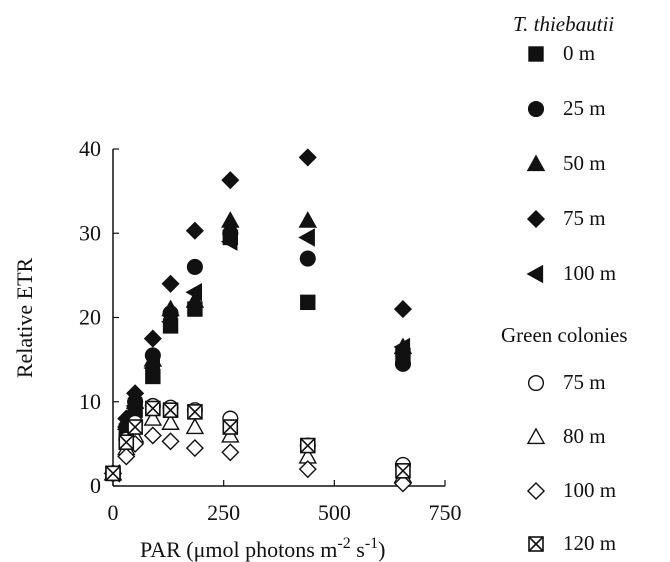  What do you see at coordinates (90, 317) in the screenshot?
I see `y-tick-label: 20` at bounding box center [90, 317].